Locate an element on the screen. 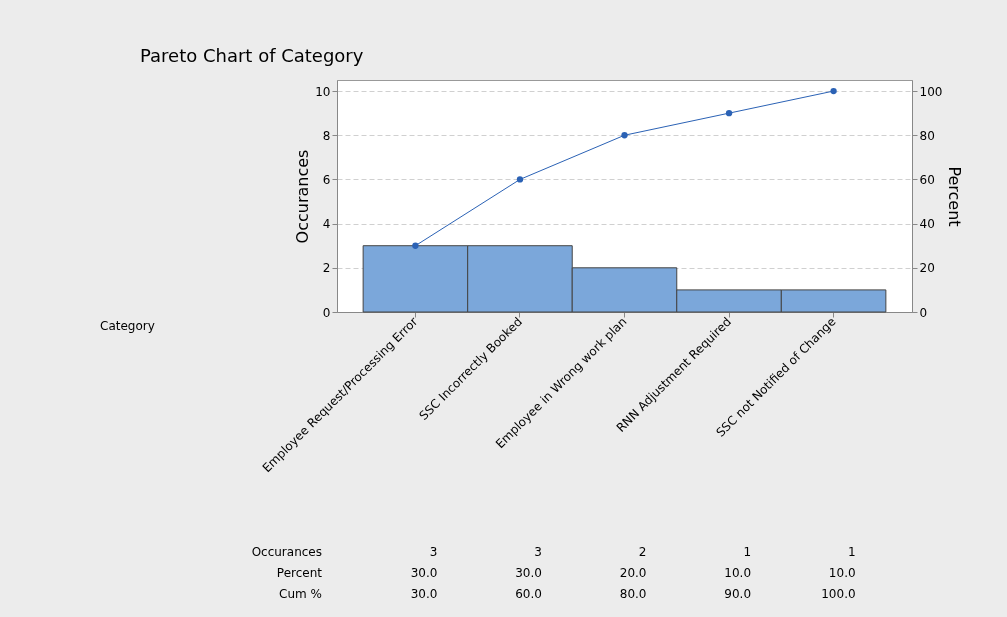 This screenshot has height=617, width=1007. data-label: 2 is located at coordinates (642, 552).